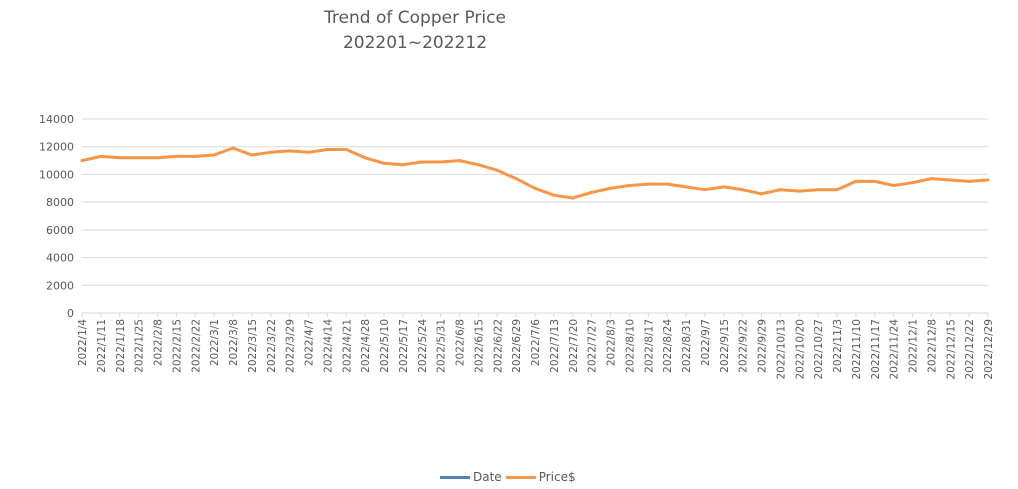 Image resolution: width=1018 pixels, height=489 pixels. Describe the element at coordinates (876, 349) in the screenshot. I see `x-tick-label: 2022/11/17` at that location.